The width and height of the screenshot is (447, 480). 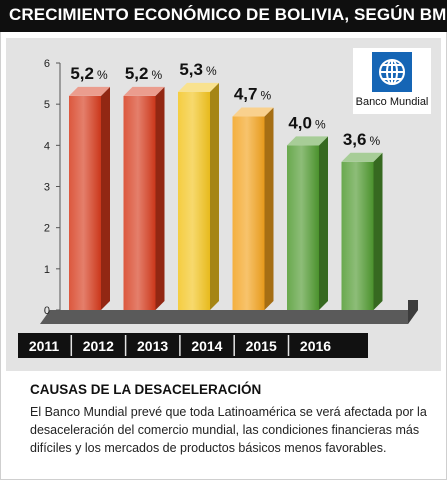 I want to click on category-label-2016: 2016, so click(x=315, y=346).